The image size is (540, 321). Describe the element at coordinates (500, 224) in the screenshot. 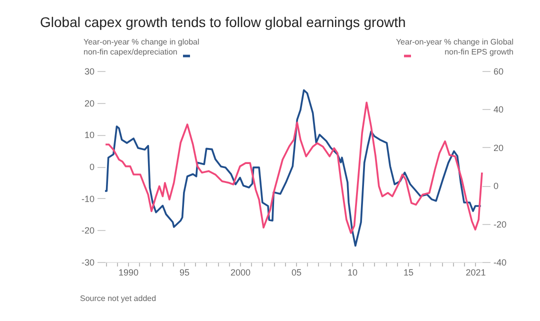

I see `y2-tick-label: -20` at that location.